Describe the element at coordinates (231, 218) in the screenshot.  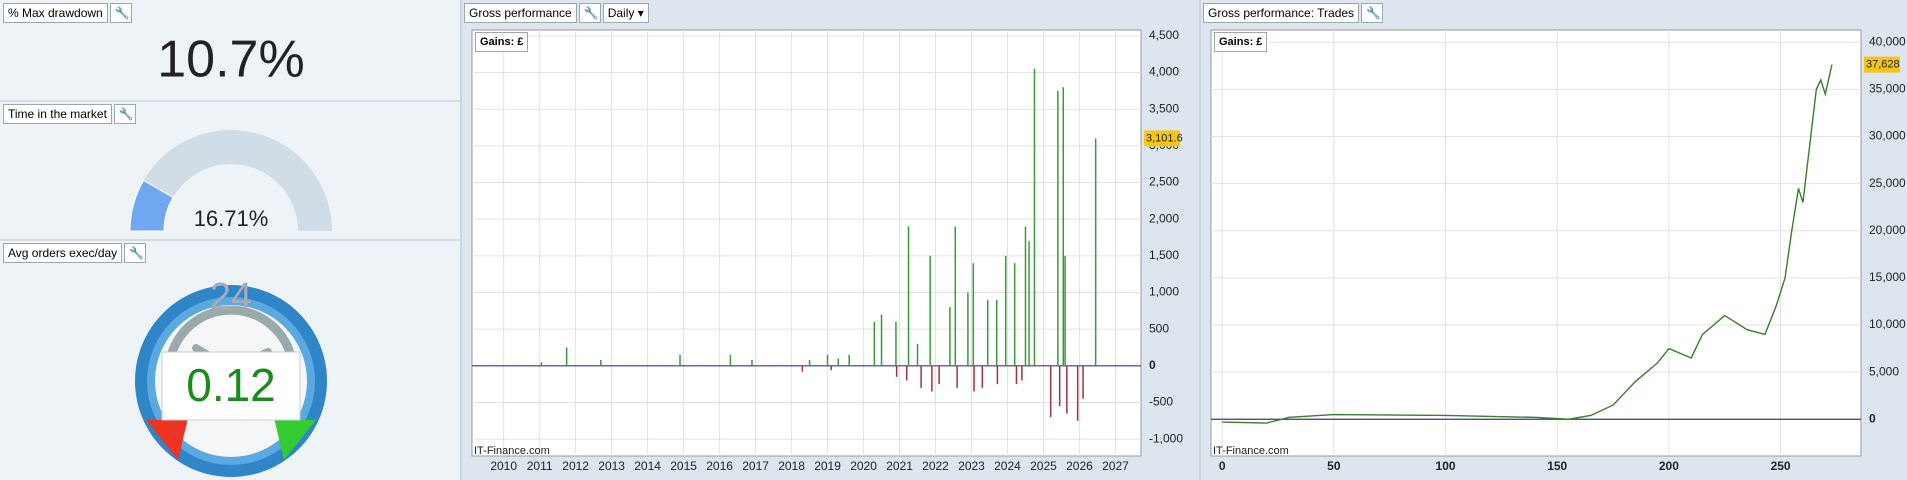
I see `gauge-label: 16.71%` at that location.